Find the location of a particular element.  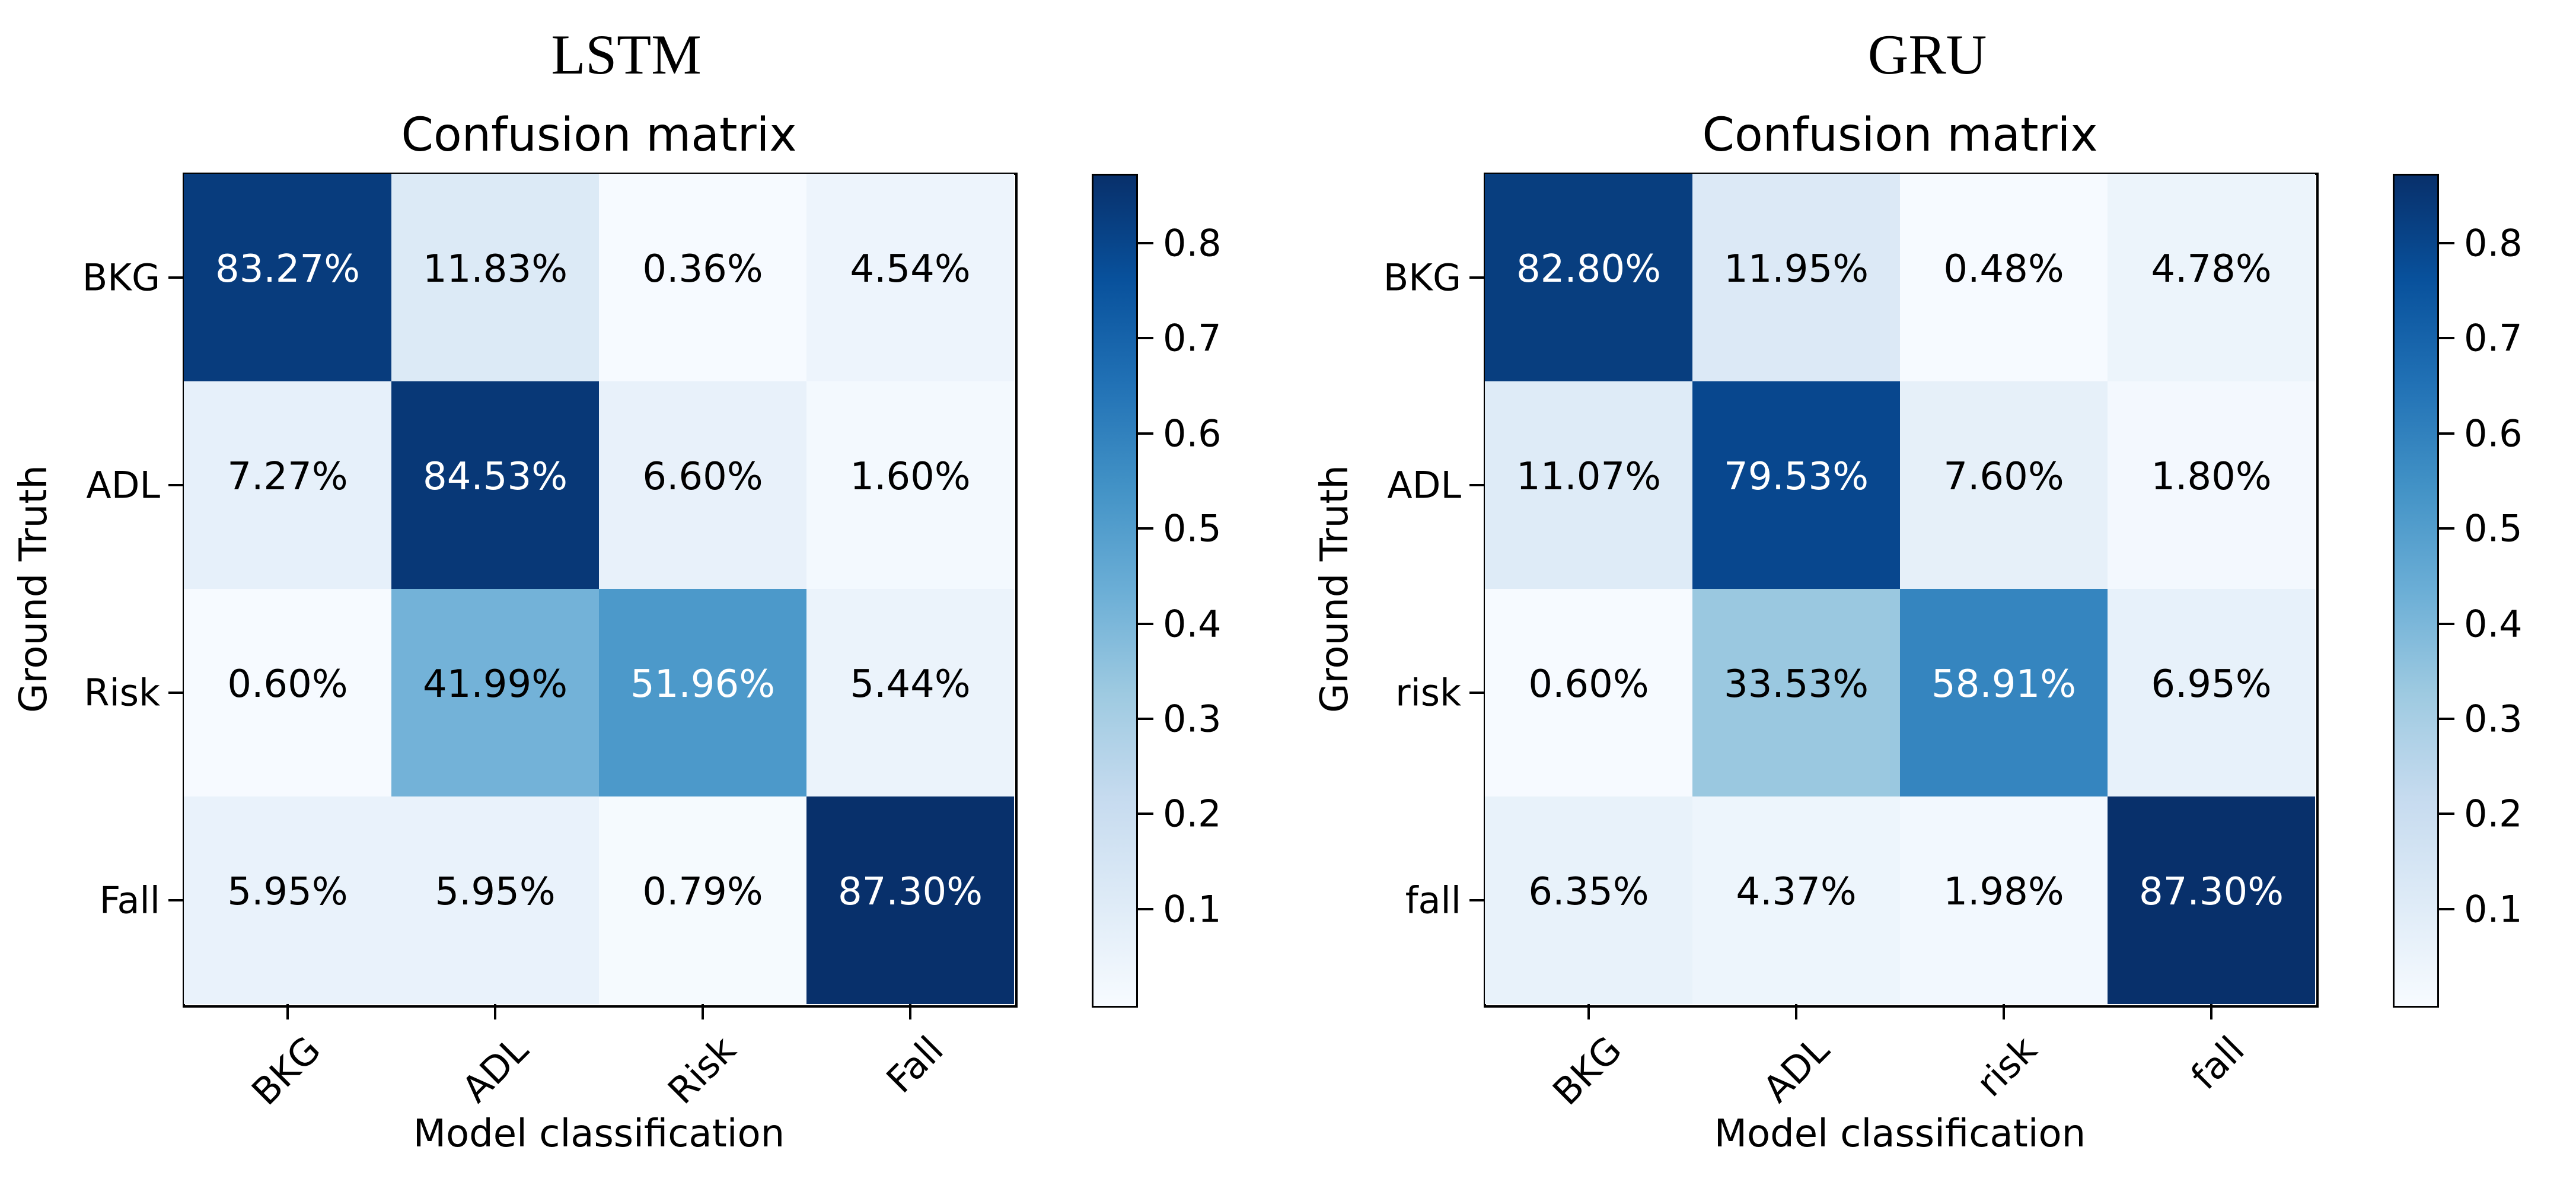

cell-value: 41.99% is located at coordinates (495, 684).